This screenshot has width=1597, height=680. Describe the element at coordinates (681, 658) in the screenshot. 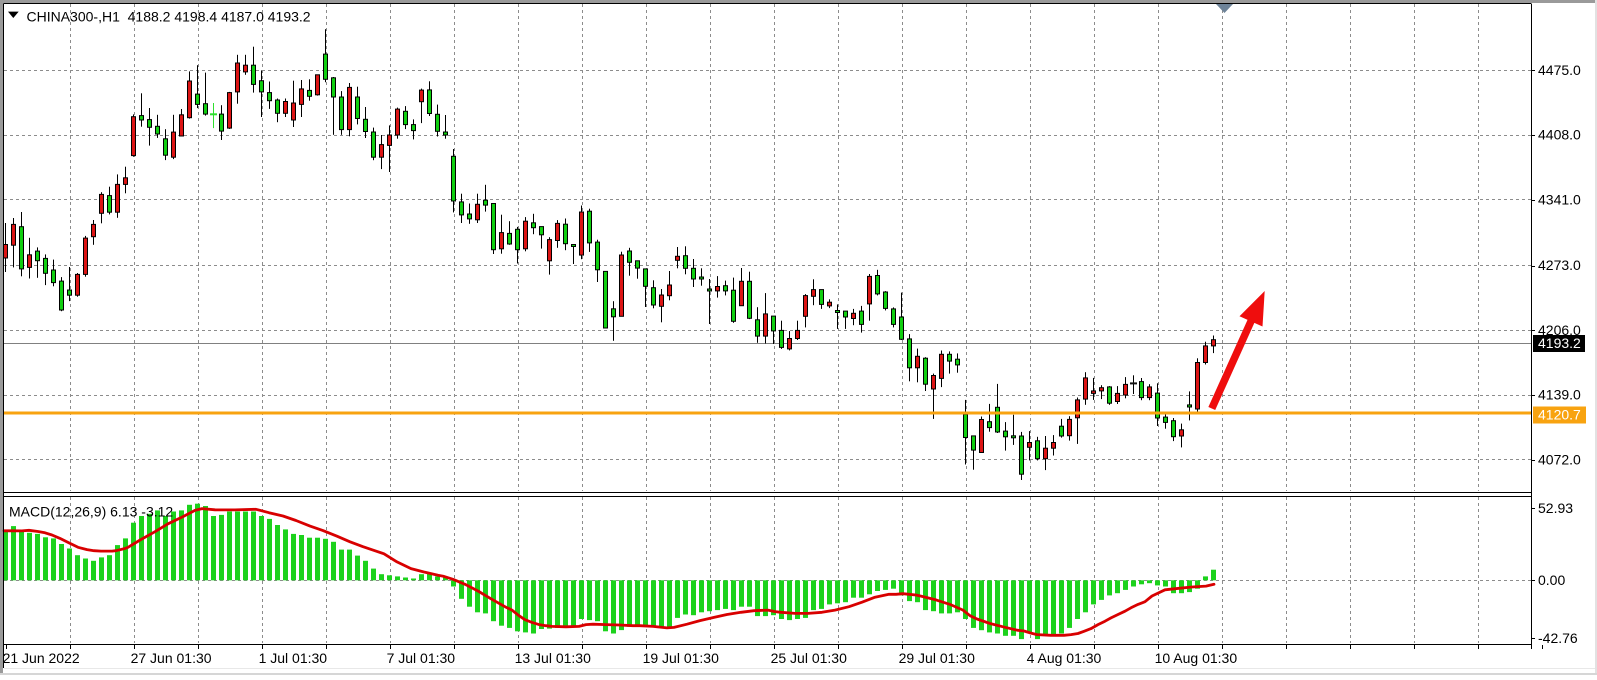

I see `svg-text: 19 Jul 01:30` at that location.